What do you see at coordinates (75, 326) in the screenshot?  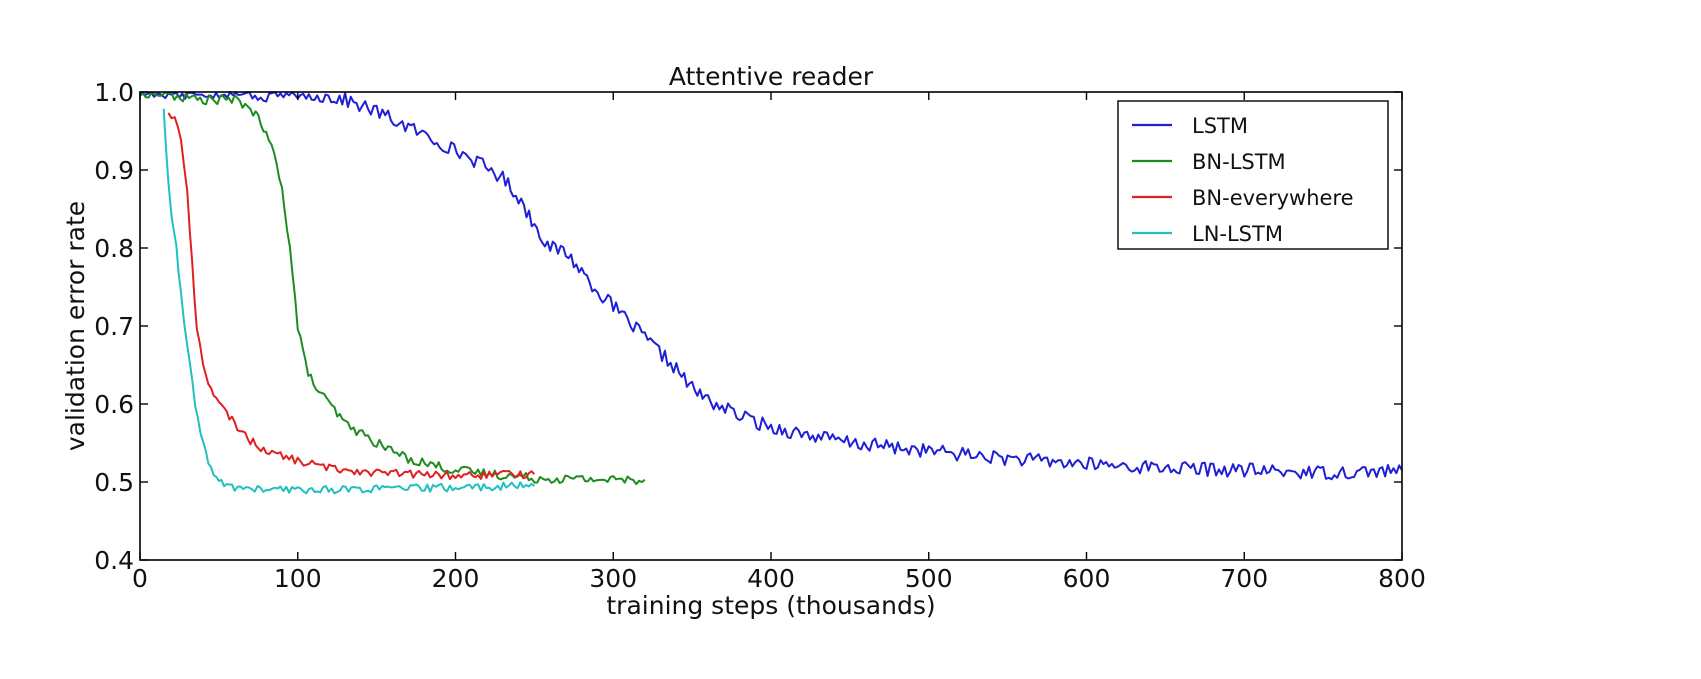 I see `y-axis-label: validation error rate` at bounding box center [75, 326].